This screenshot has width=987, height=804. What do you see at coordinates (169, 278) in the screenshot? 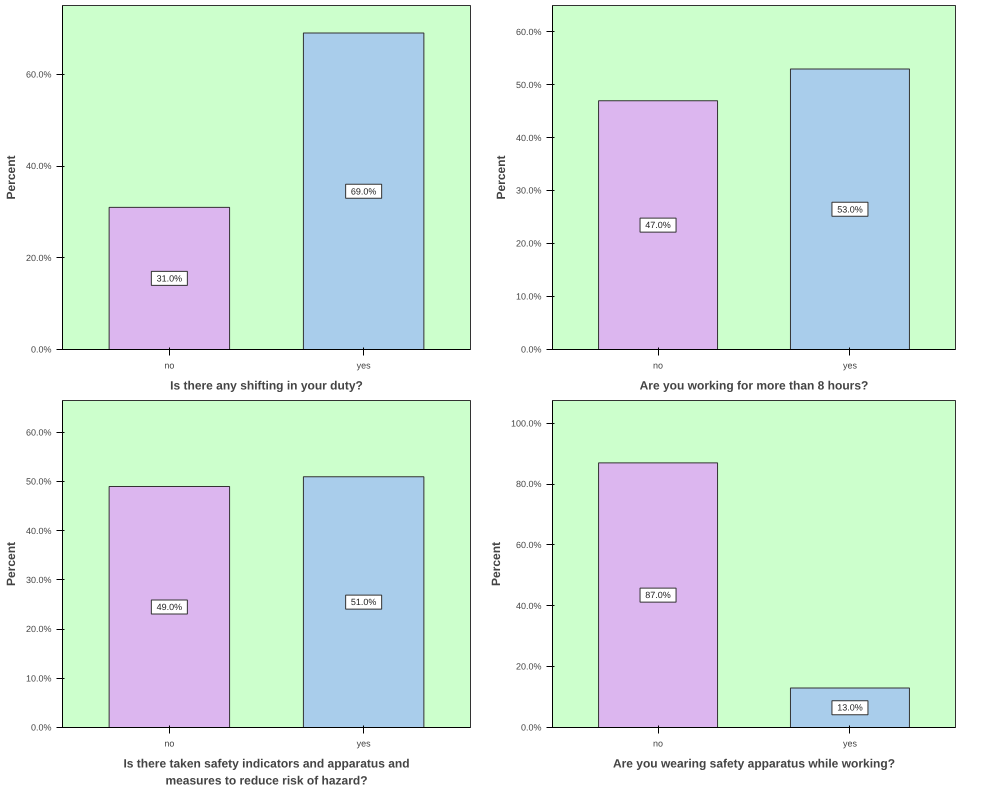
I see `data-label: 31.0%` at bounding box center [169, 278].